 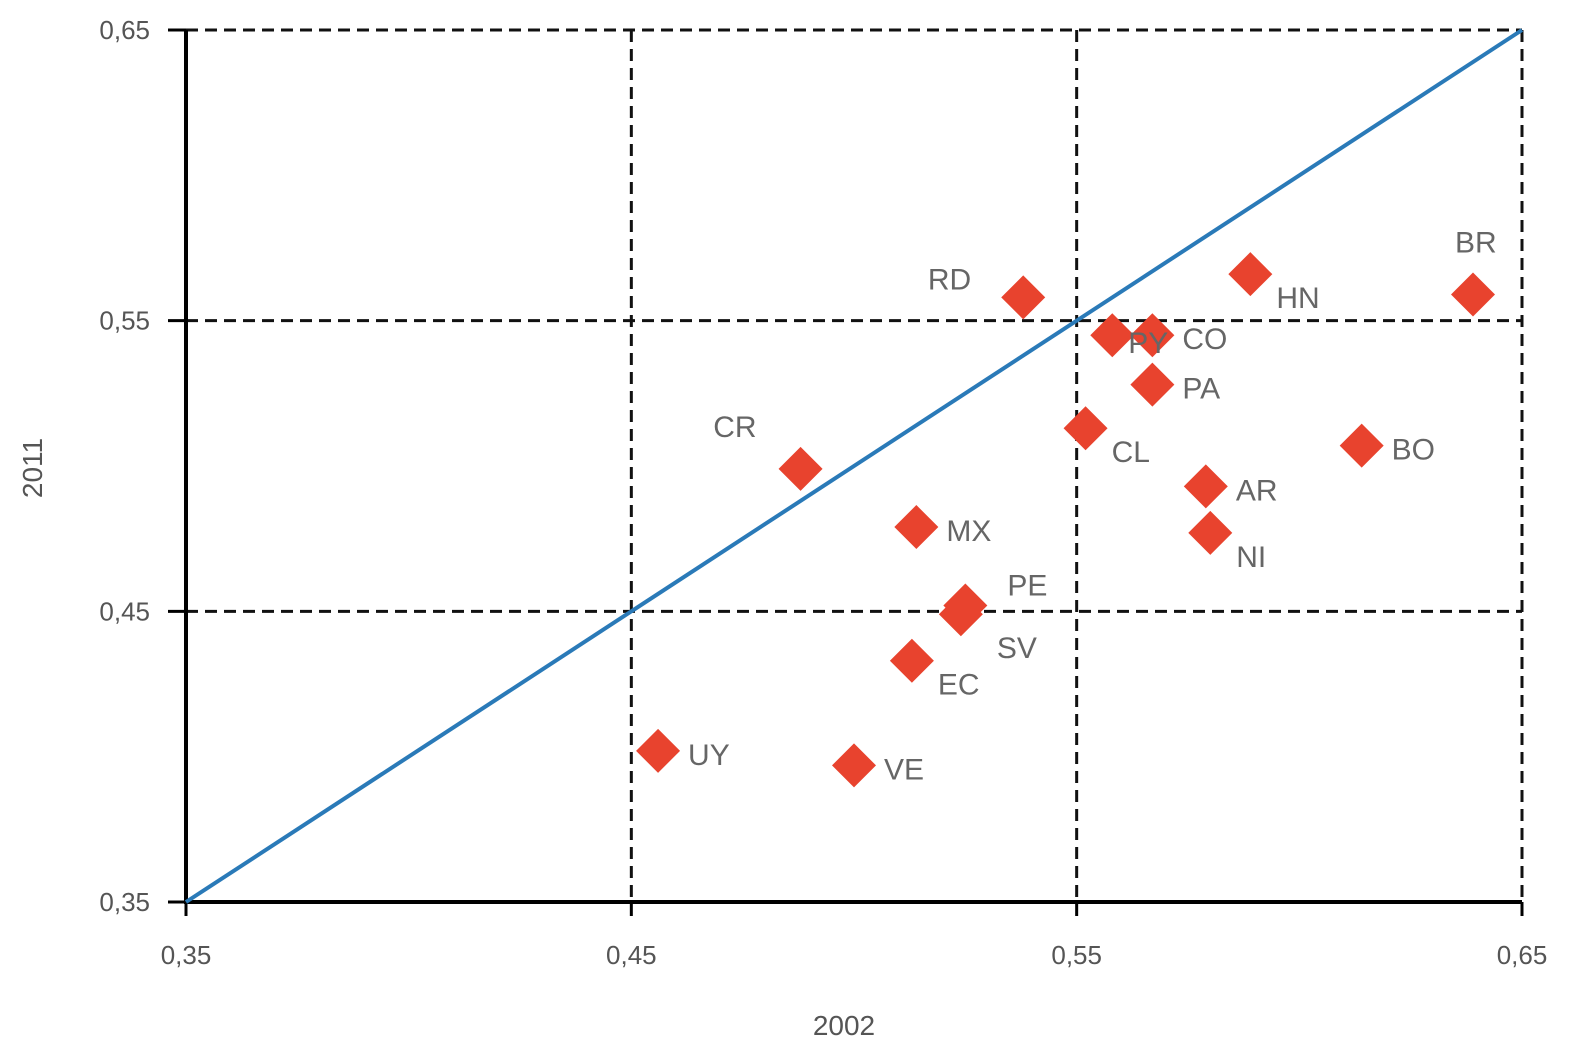 I want to click on point-label-rd: RD, so click(x=949, y=279).